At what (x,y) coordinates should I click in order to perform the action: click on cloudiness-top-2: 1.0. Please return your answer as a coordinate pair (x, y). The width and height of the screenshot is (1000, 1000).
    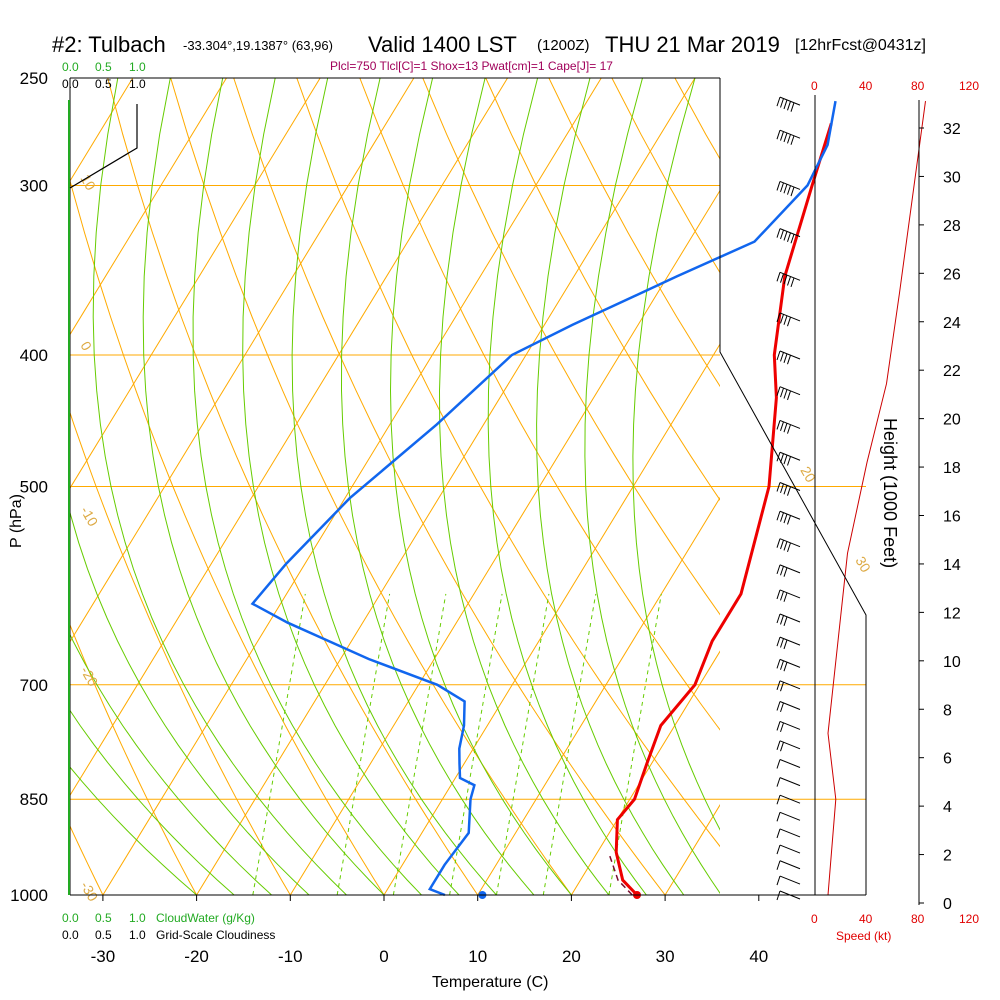
    Looking at the image, I should click on (137, 84).